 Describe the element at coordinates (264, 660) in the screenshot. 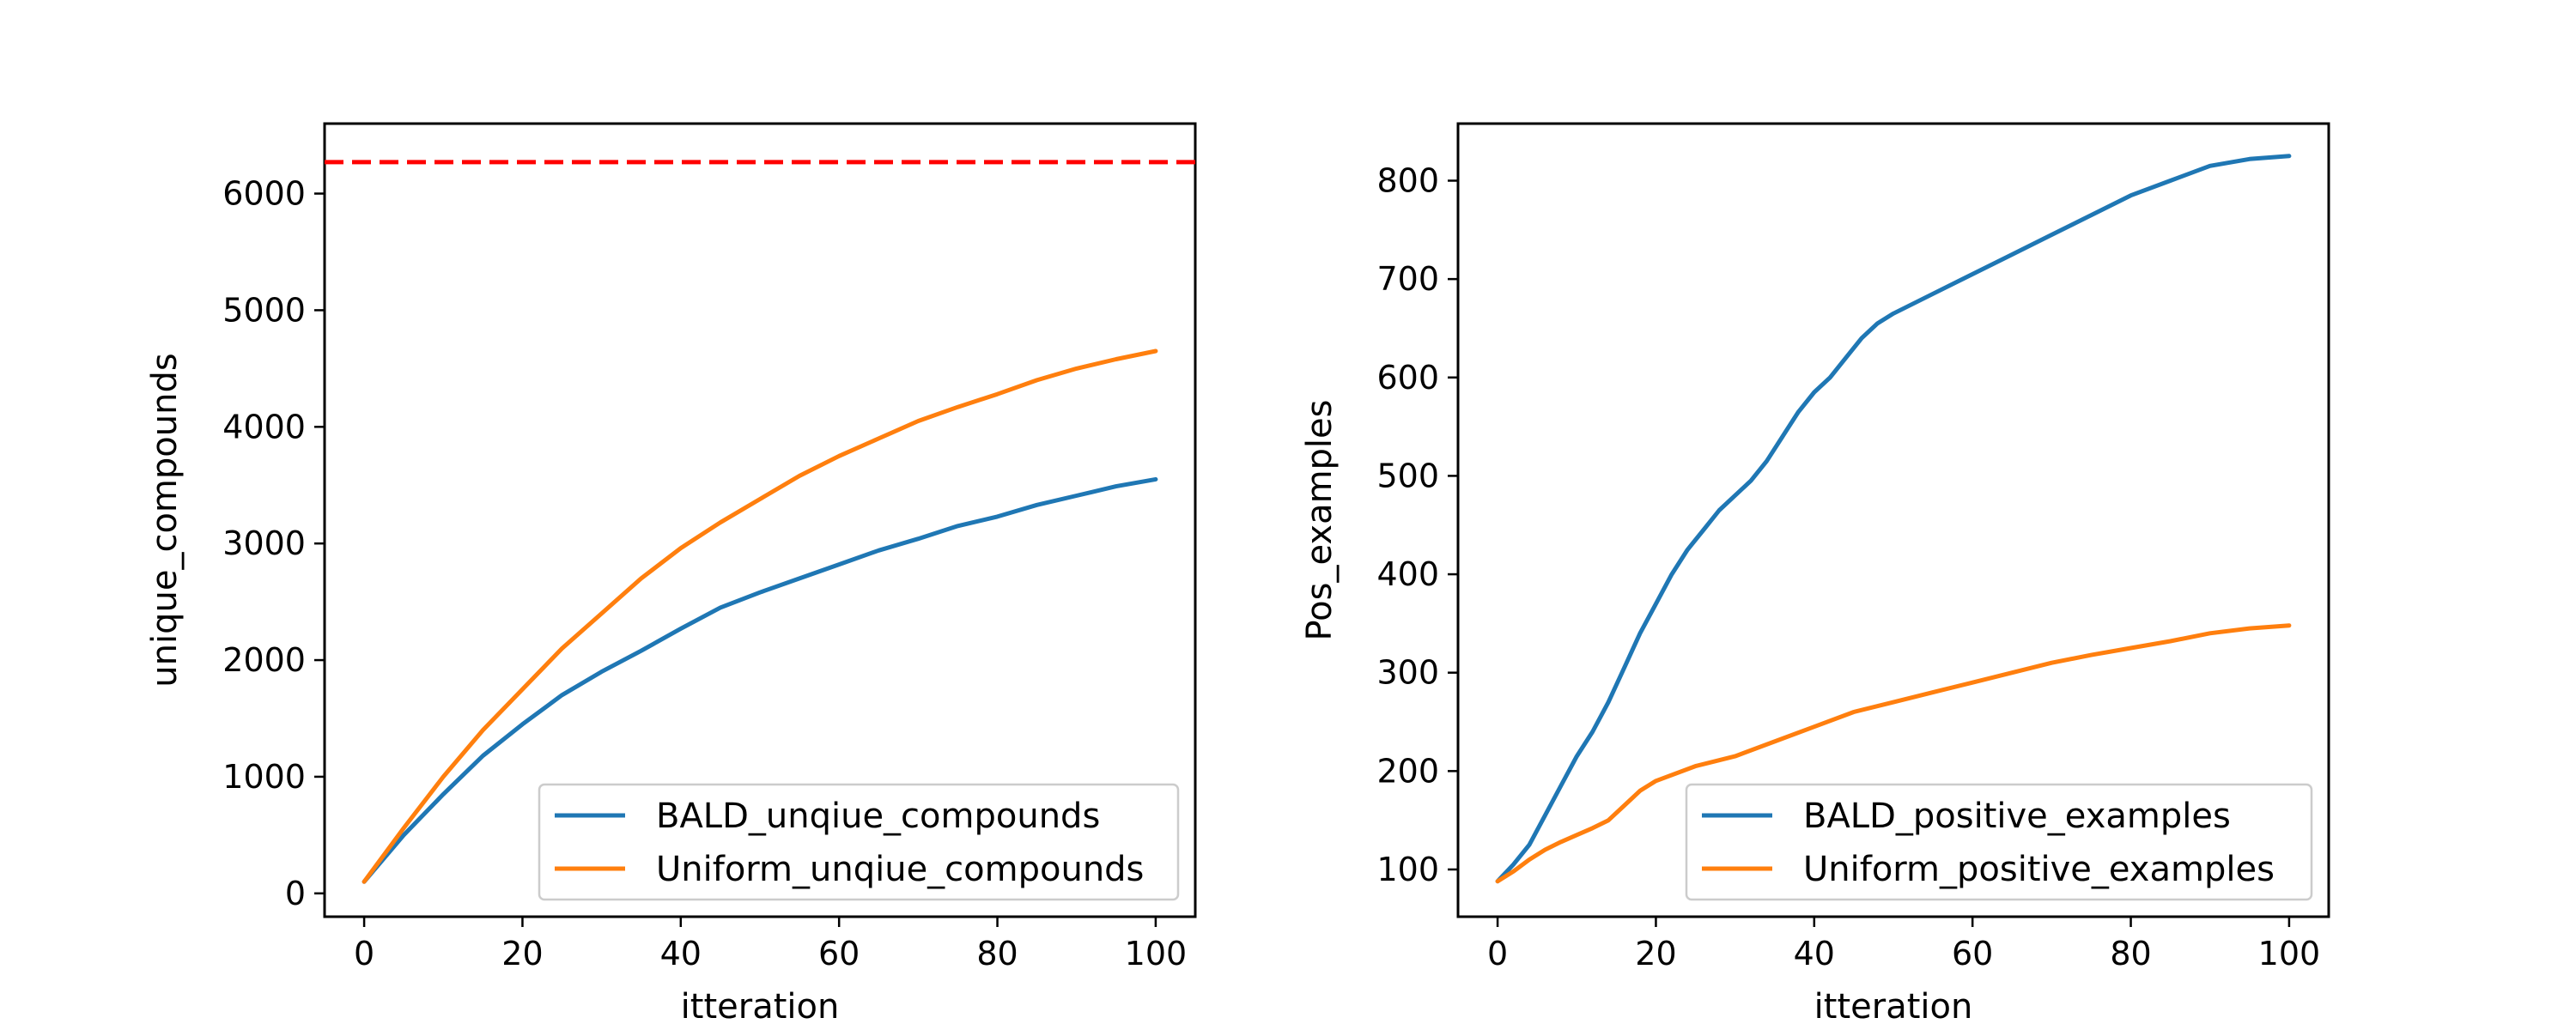

I see `y-tick-label: 2000` at that location.